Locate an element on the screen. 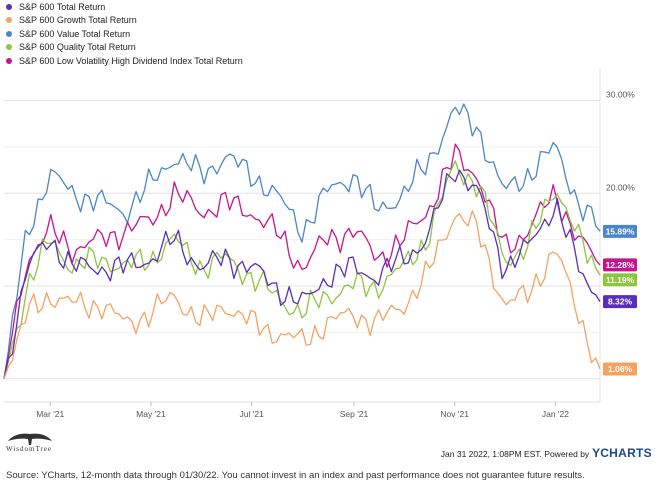 This screenshot has height=486, width=660. legend-item: S&P 600 Growth Total Return is located at coordinates (124, 21).